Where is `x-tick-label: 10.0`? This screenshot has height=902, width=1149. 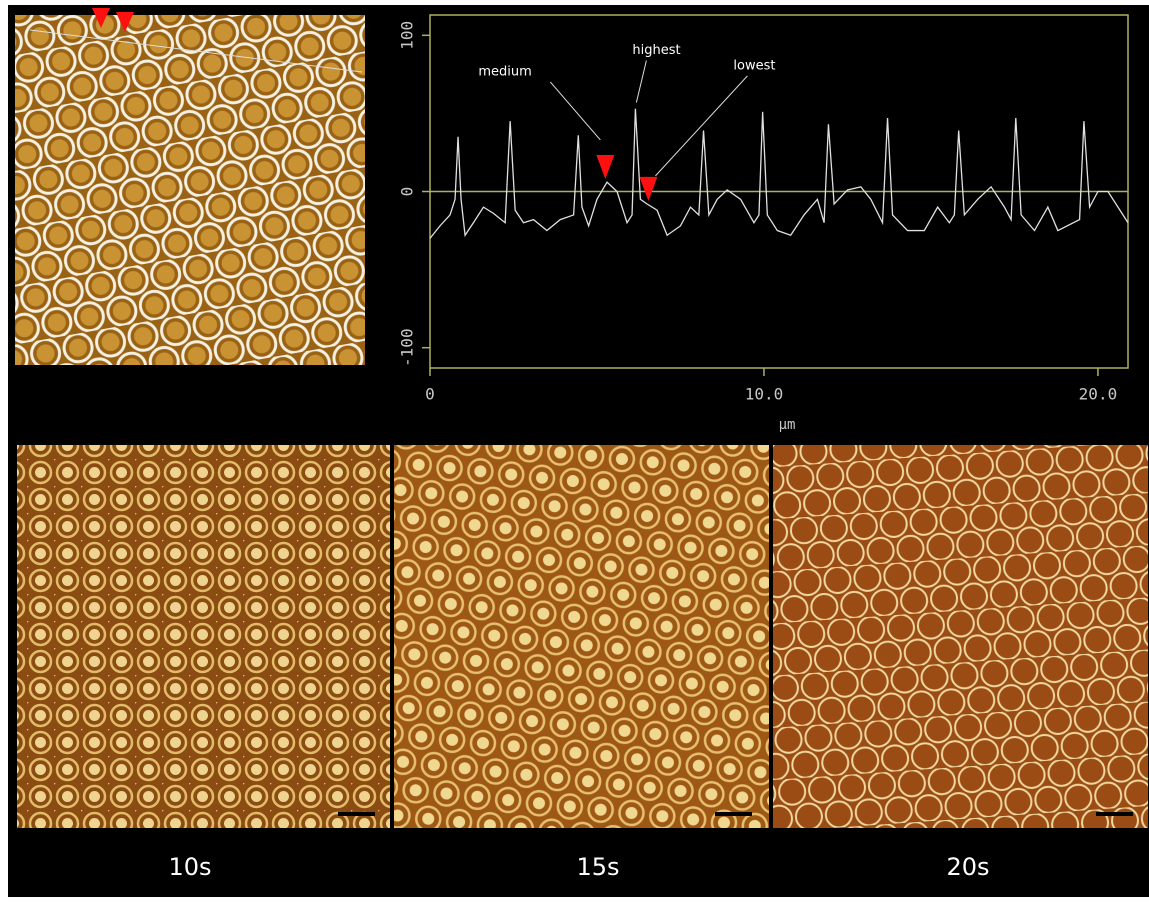
x-tick-label: 10.0 is located at coordinates (764, 394).